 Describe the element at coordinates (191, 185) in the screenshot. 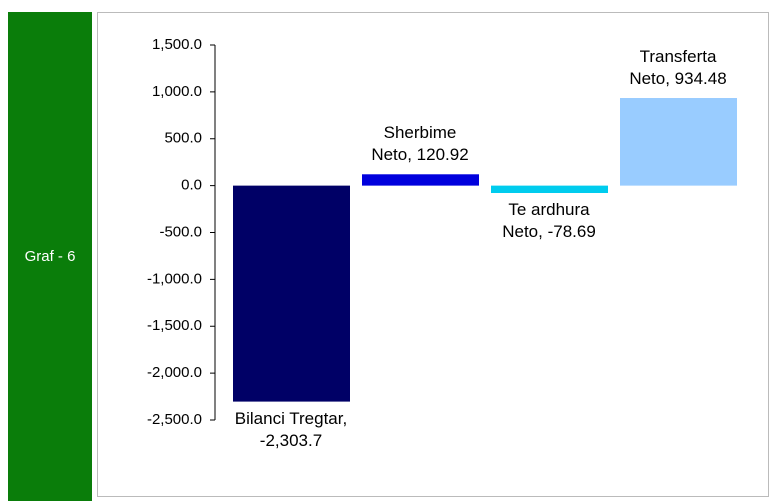

I see `y-tick-label: 0.0` at that location.